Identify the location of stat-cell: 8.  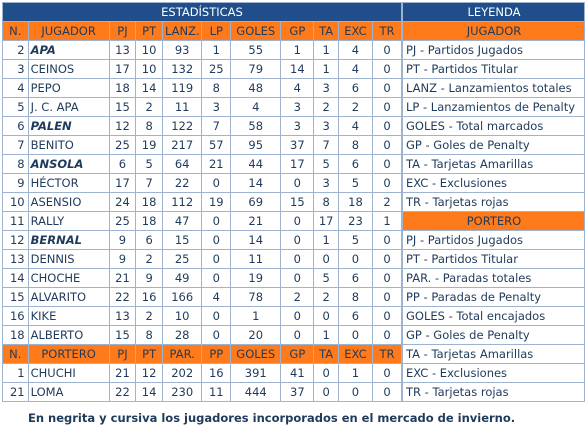
(216, 88).